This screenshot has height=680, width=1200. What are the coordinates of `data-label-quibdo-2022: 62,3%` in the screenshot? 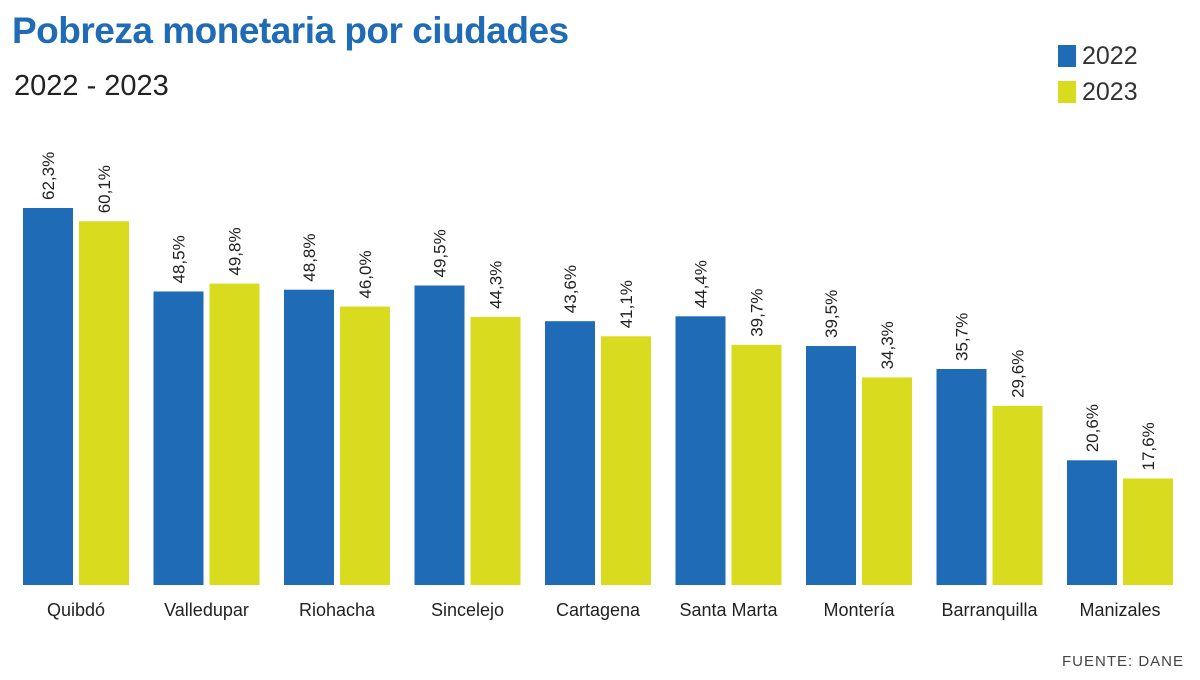 It's located at (48, 176).